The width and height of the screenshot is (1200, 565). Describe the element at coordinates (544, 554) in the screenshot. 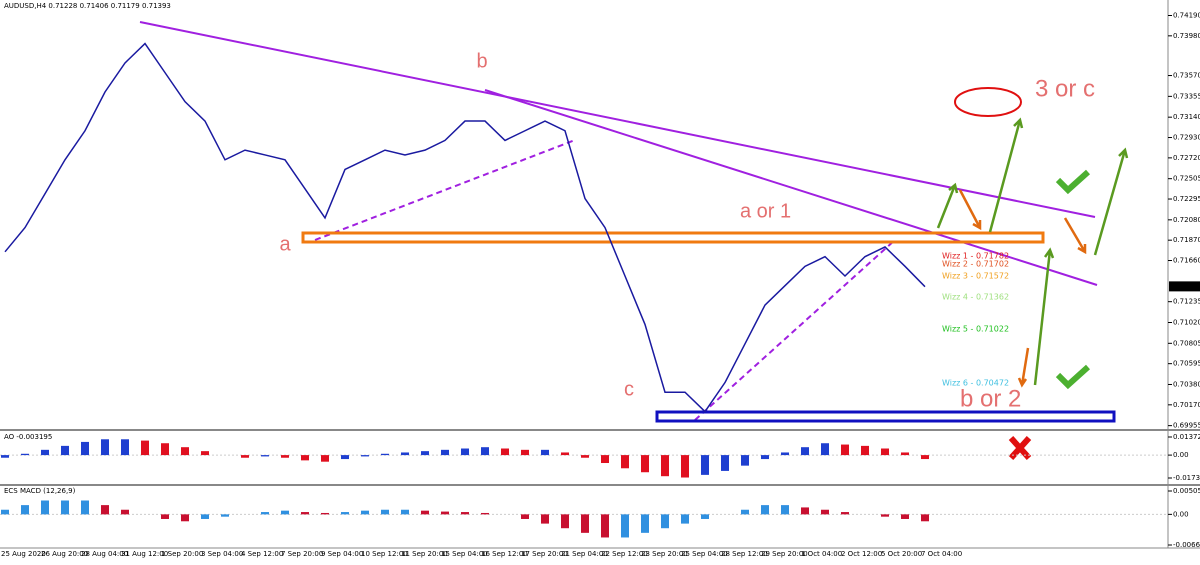

I see `x-tick-label: 17 Sep 20:00` at that location.